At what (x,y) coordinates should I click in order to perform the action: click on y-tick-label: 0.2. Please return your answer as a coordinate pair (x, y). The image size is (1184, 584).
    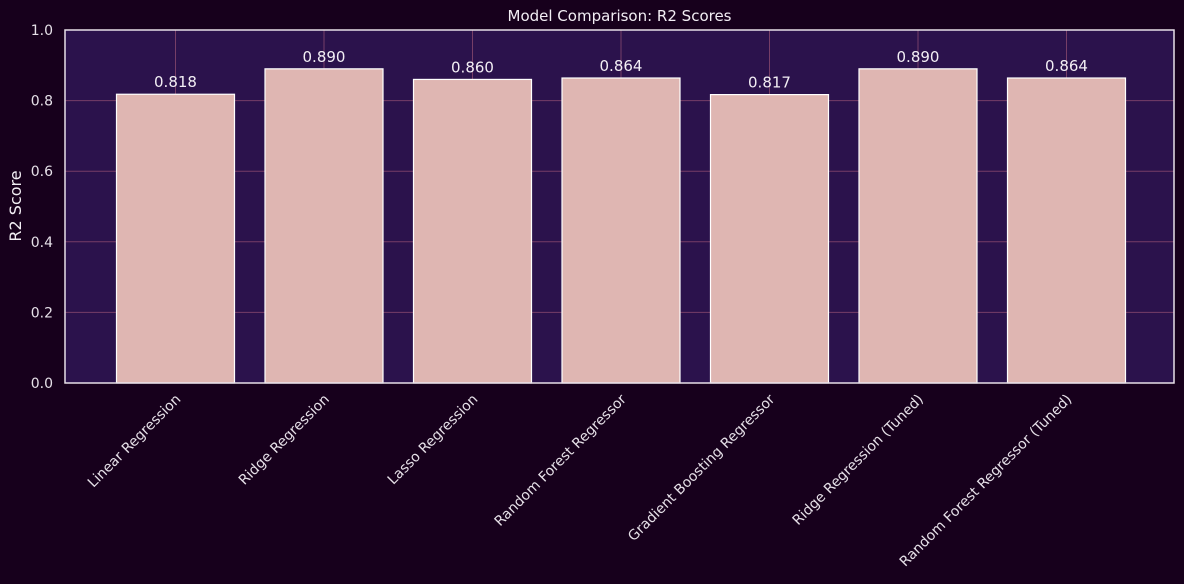
    Looking at the image, I should click on (42, 313).